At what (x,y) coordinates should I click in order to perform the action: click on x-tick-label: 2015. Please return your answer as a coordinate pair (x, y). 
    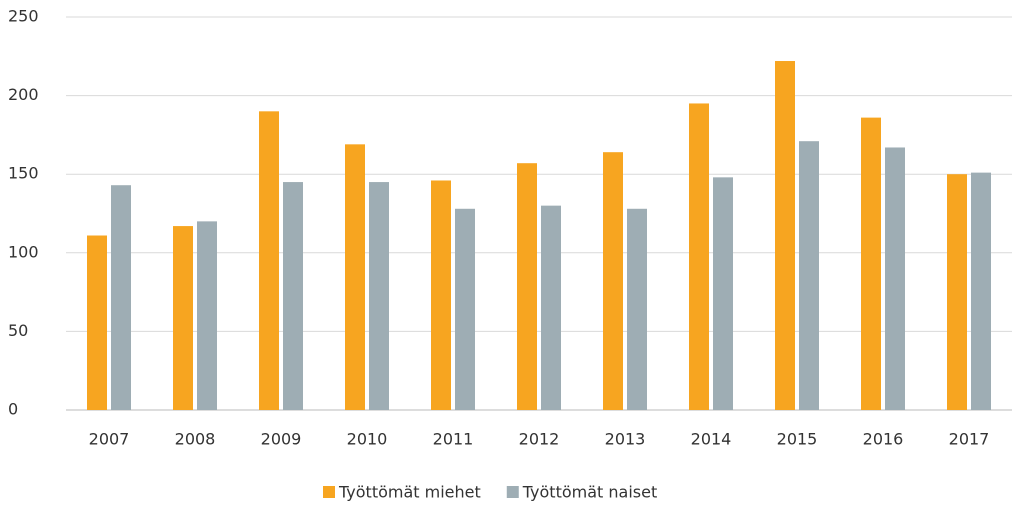
    Looking at the image, I should click on (797, 439).